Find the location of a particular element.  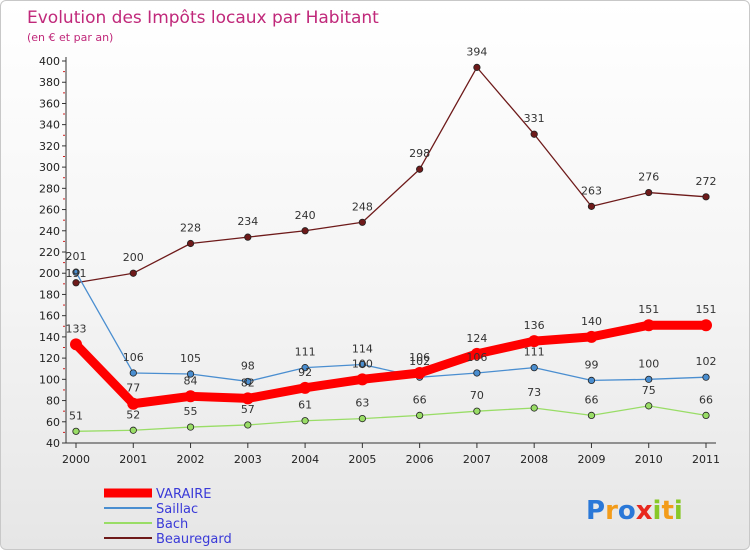

logo-letter: r is located at coordinates (611, 511).